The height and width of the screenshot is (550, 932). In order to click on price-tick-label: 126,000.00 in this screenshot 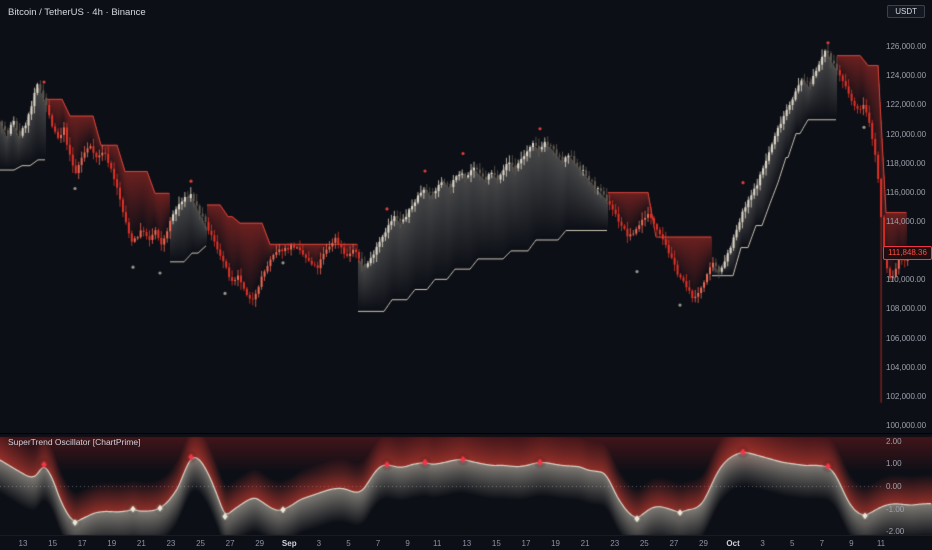, I will do `click(906, 47)`.